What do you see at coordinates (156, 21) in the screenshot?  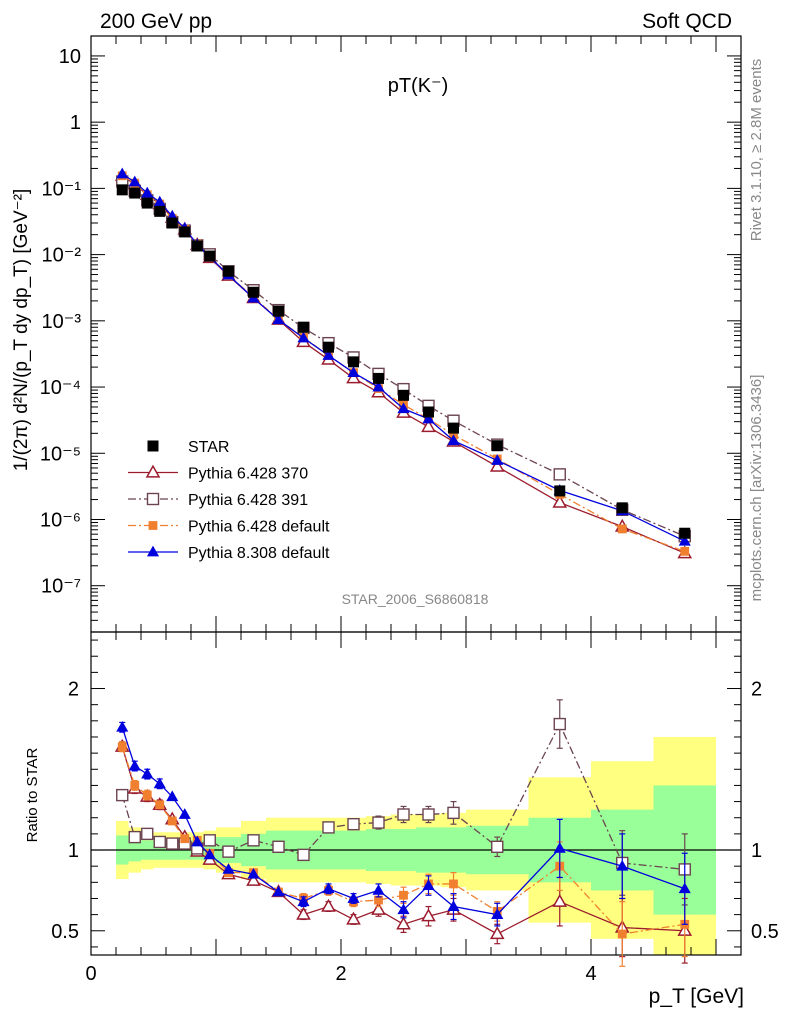 I see `header-left: 200 GeV pp` at bounding box center [156, 21].